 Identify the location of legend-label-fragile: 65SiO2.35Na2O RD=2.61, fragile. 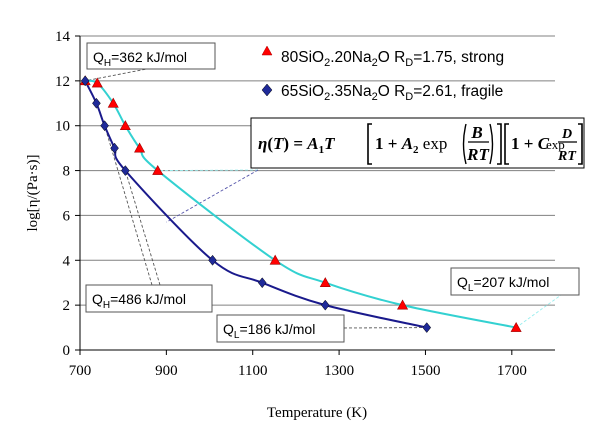
(392, 93).